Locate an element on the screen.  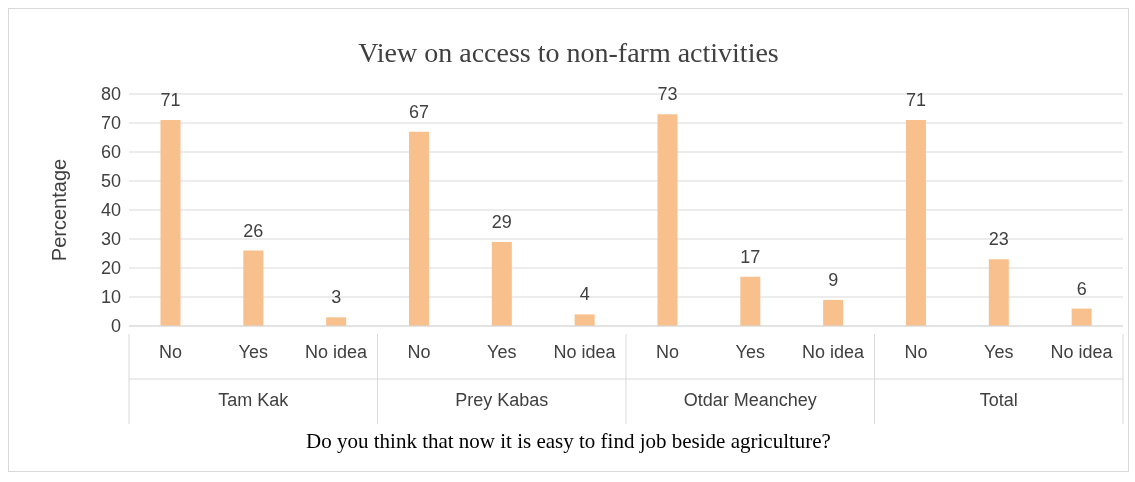
chart-title: View on access to non-farm activities is located at coordinates (568, 53).